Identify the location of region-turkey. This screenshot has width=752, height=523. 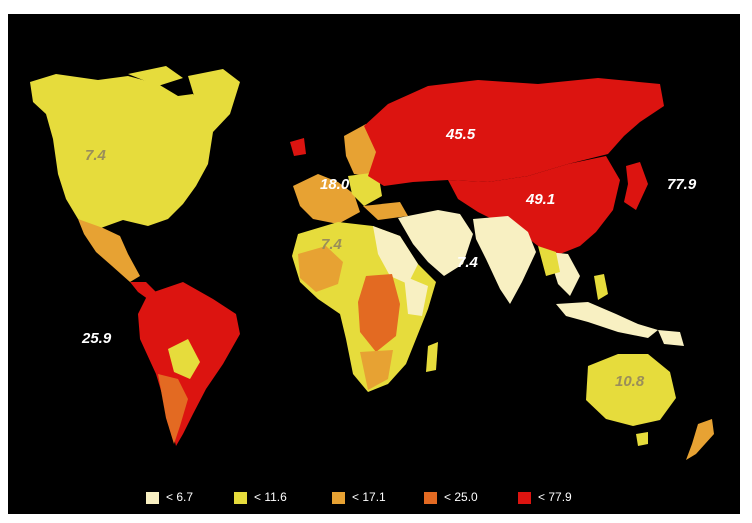
(385, 211).